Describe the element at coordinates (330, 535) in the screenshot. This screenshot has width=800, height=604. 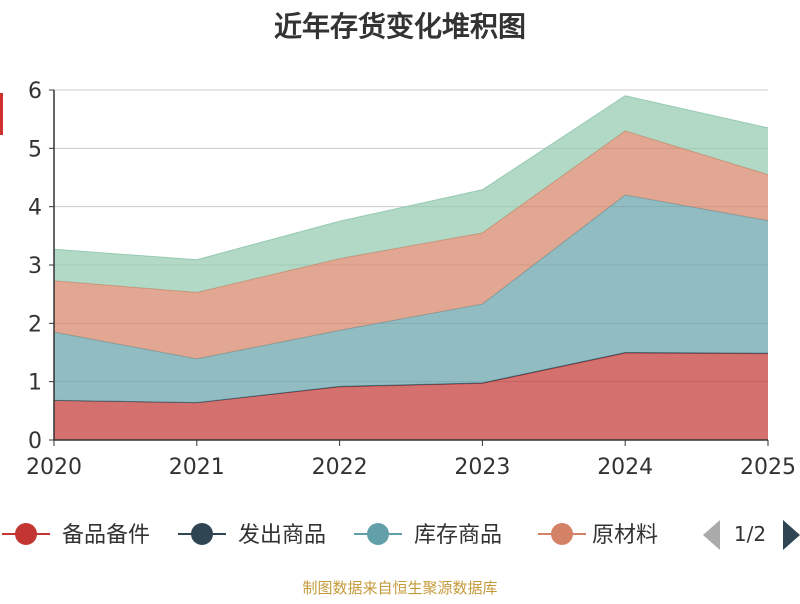
I see `legend: 备品备件 发出商品 库存商品 原材料` at that location.